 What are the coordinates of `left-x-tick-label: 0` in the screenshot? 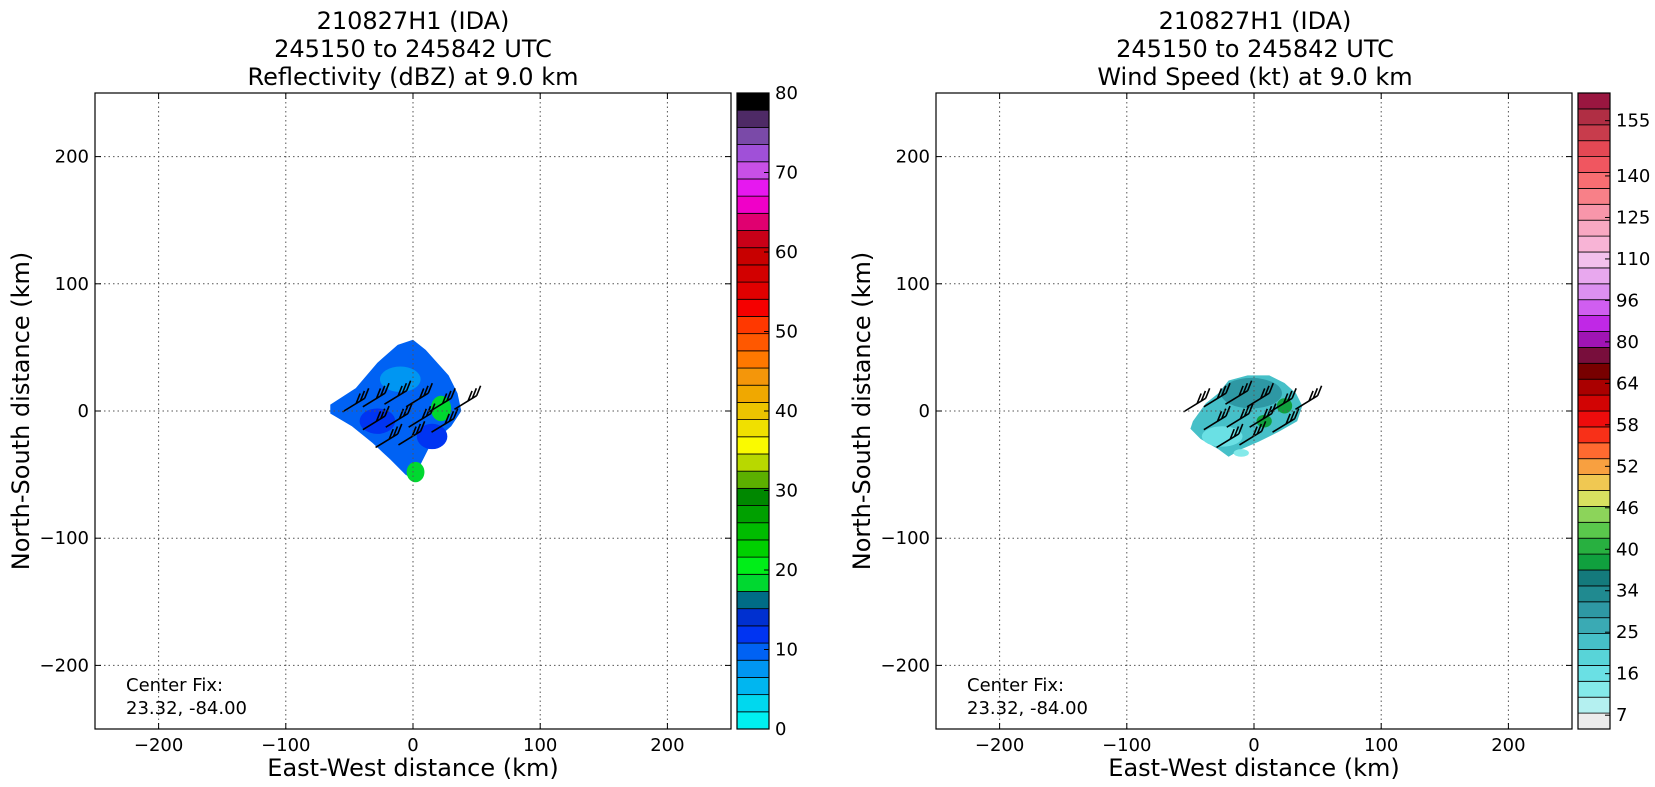 It's located at (412, 745).